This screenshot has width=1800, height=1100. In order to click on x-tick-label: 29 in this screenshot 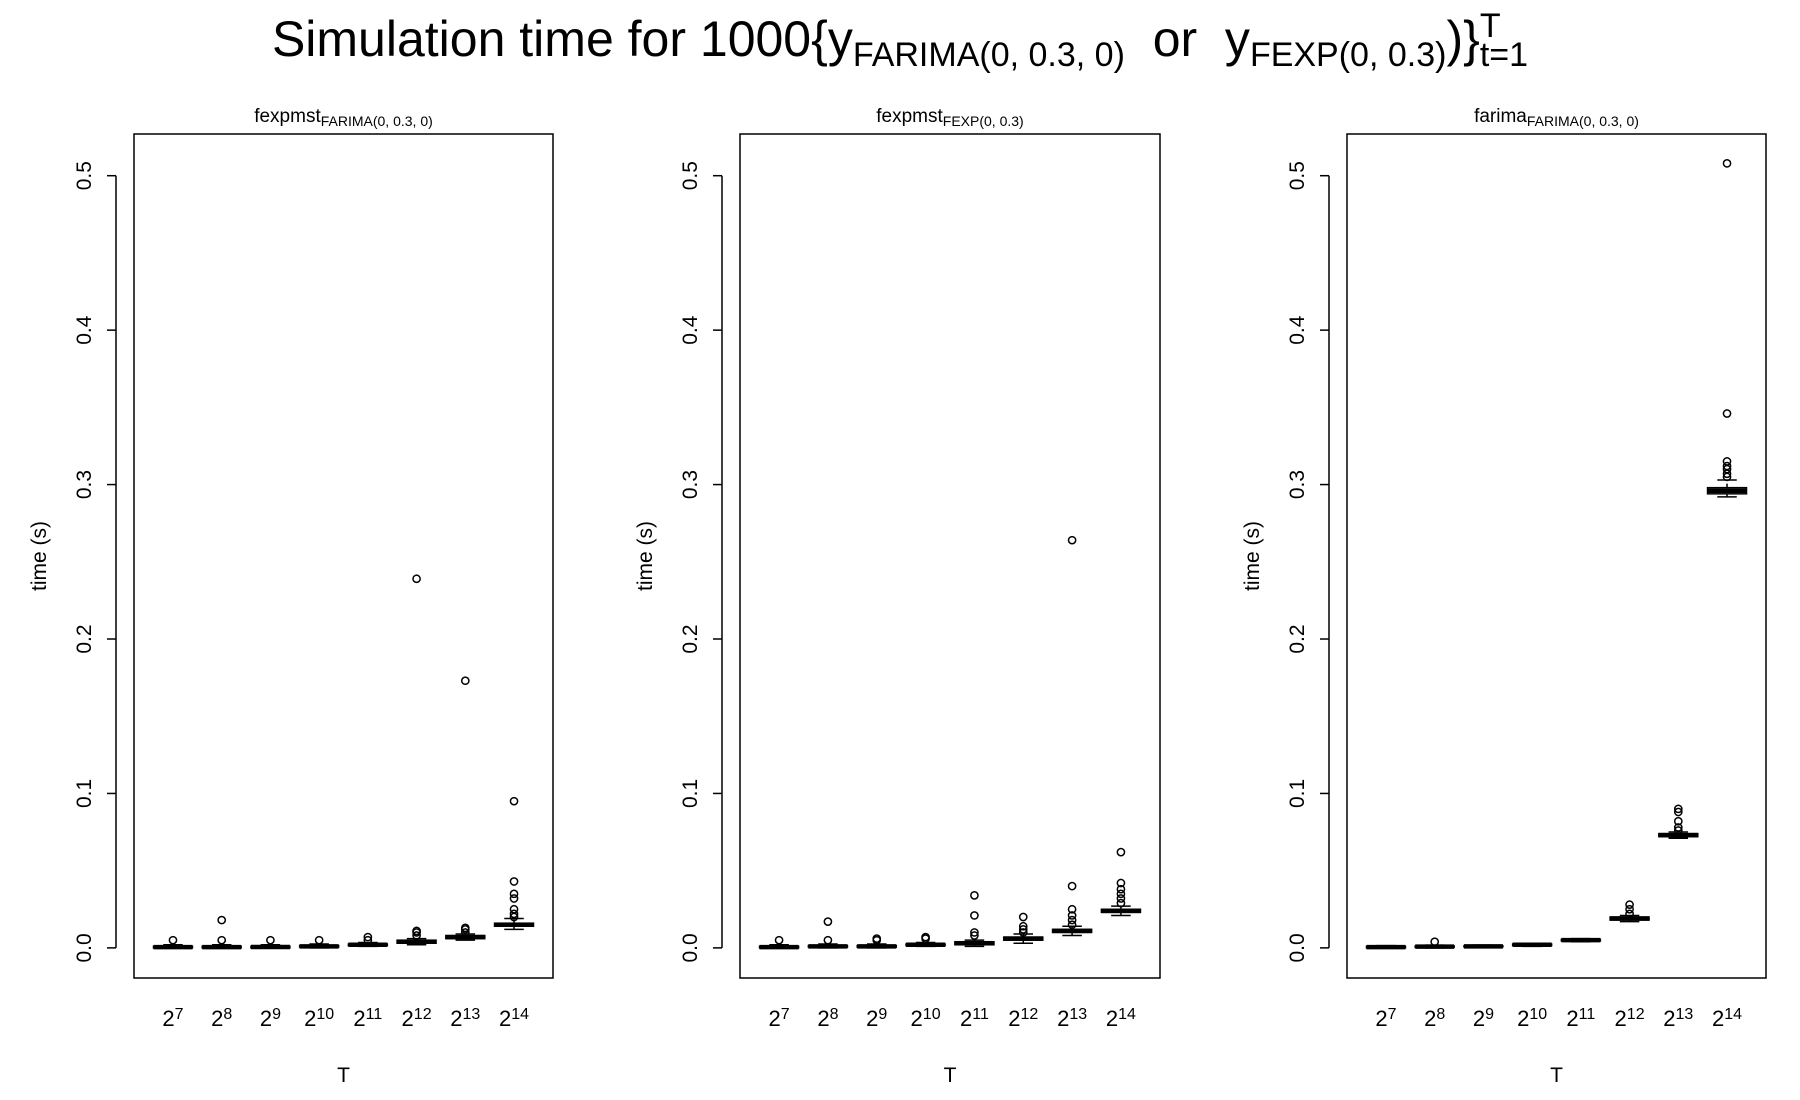, I will do `click(270, 1018)`.